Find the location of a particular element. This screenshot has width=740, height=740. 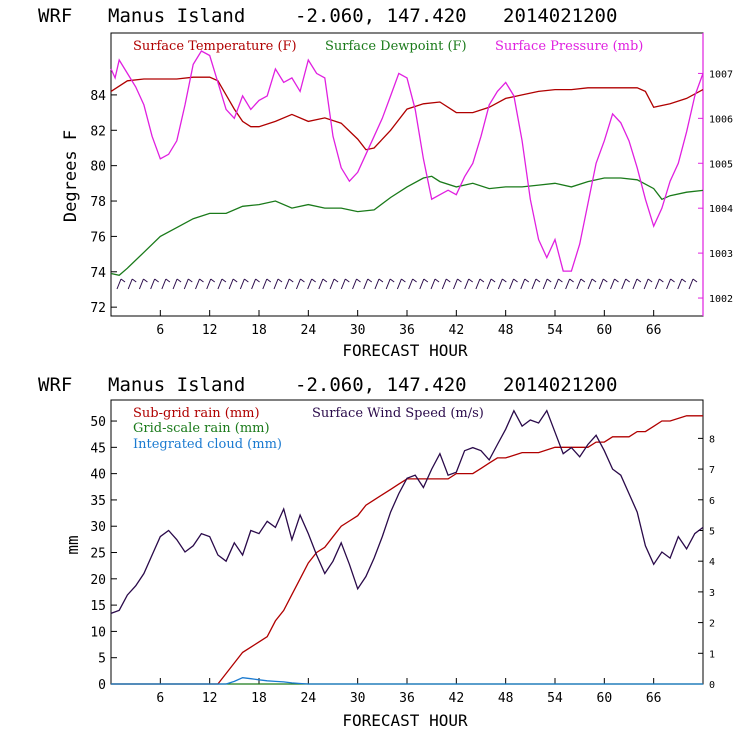

x-tick-label: 66 is located at coordinates (654, 330).